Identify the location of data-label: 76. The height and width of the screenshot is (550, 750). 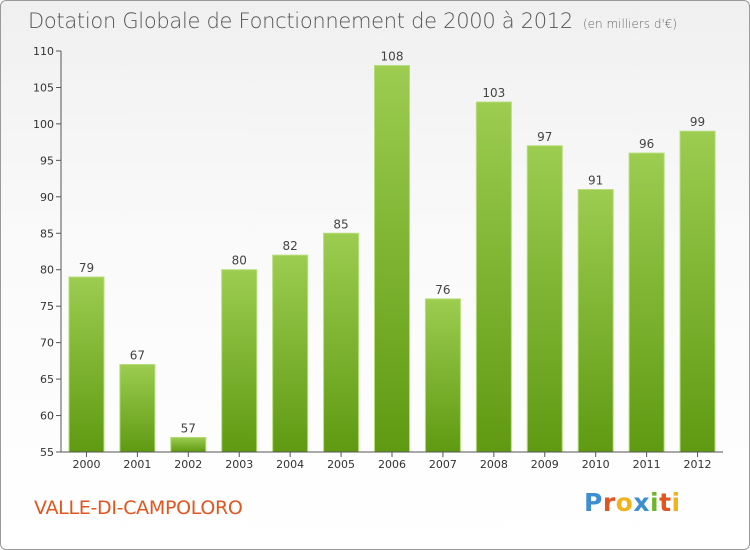
(442, 290).